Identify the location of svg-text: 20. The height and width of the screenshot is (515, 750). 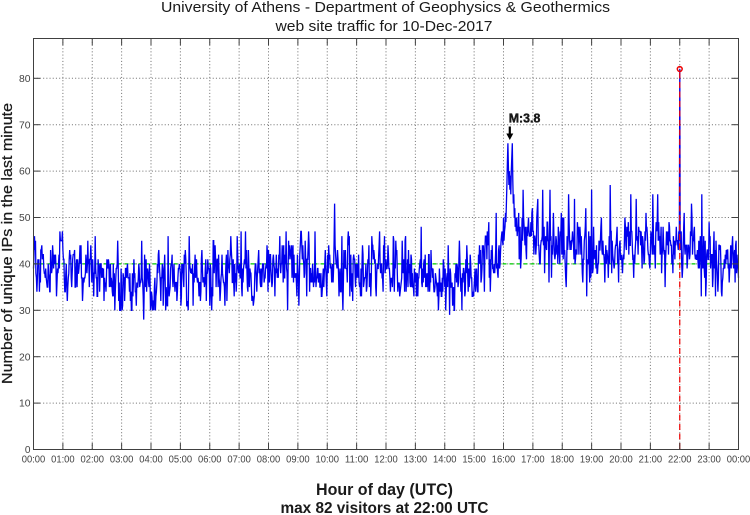
(25, 357).